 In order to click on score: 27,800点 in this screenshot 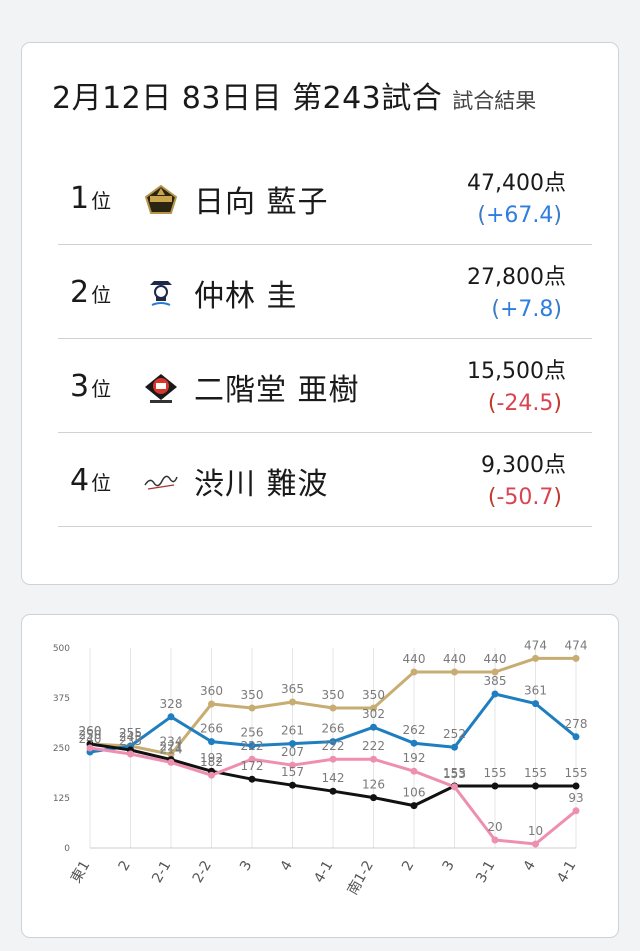, I will do `click(516, 277)`.